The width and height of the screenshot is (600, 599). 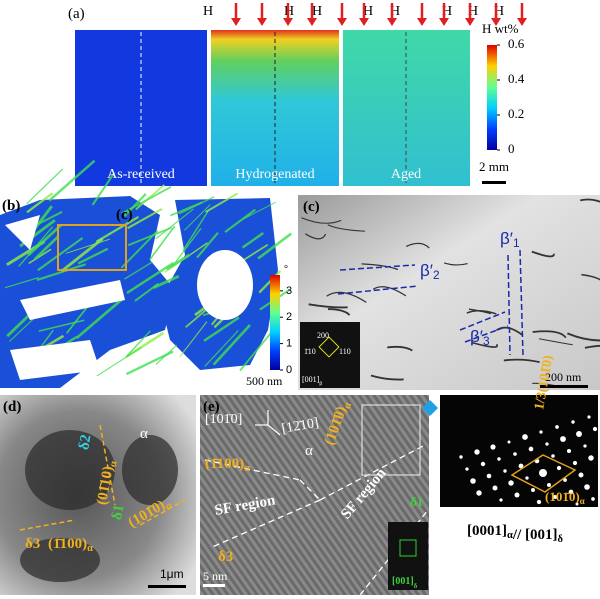 I want to click on text: [12̄10], so click(x=300, y=426).